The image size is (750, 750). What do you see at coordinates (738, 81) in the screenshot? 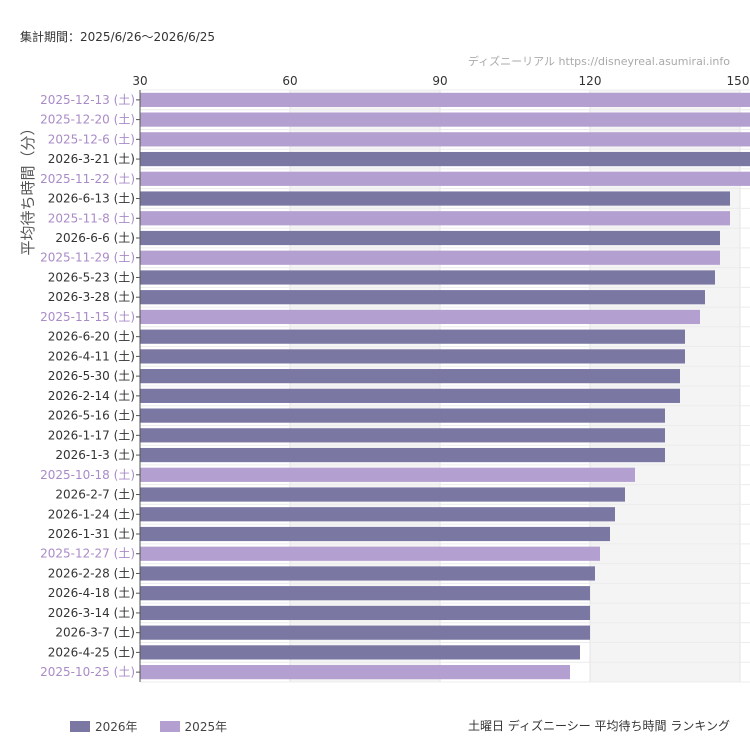
I see `x-tick-label: 150` at bounding box center [738, 81].